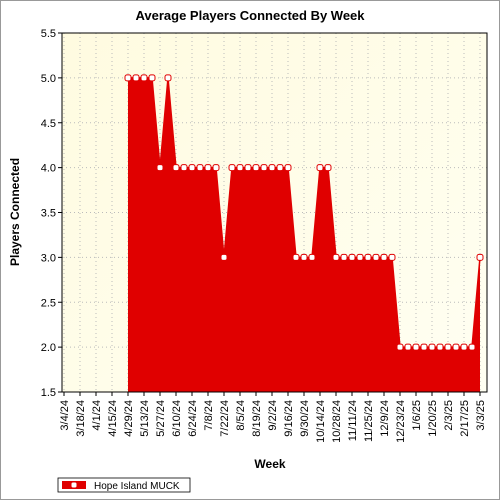 This screenshot has width=500, height=500. Describe the element at coordinates (81, 418) in the screenshot. I see `x-tick-label: 3/18/24` at that location.